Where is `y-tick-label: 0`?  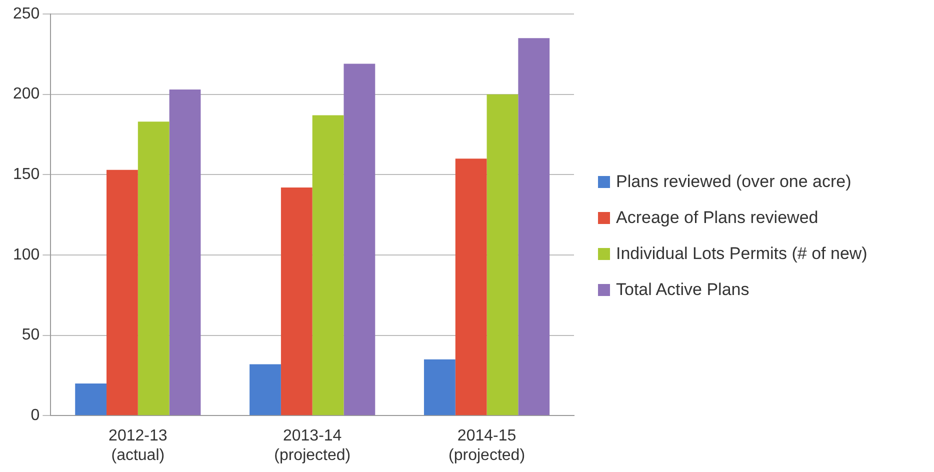 y-tick-label: 0 is located at coordinates (35, 415).